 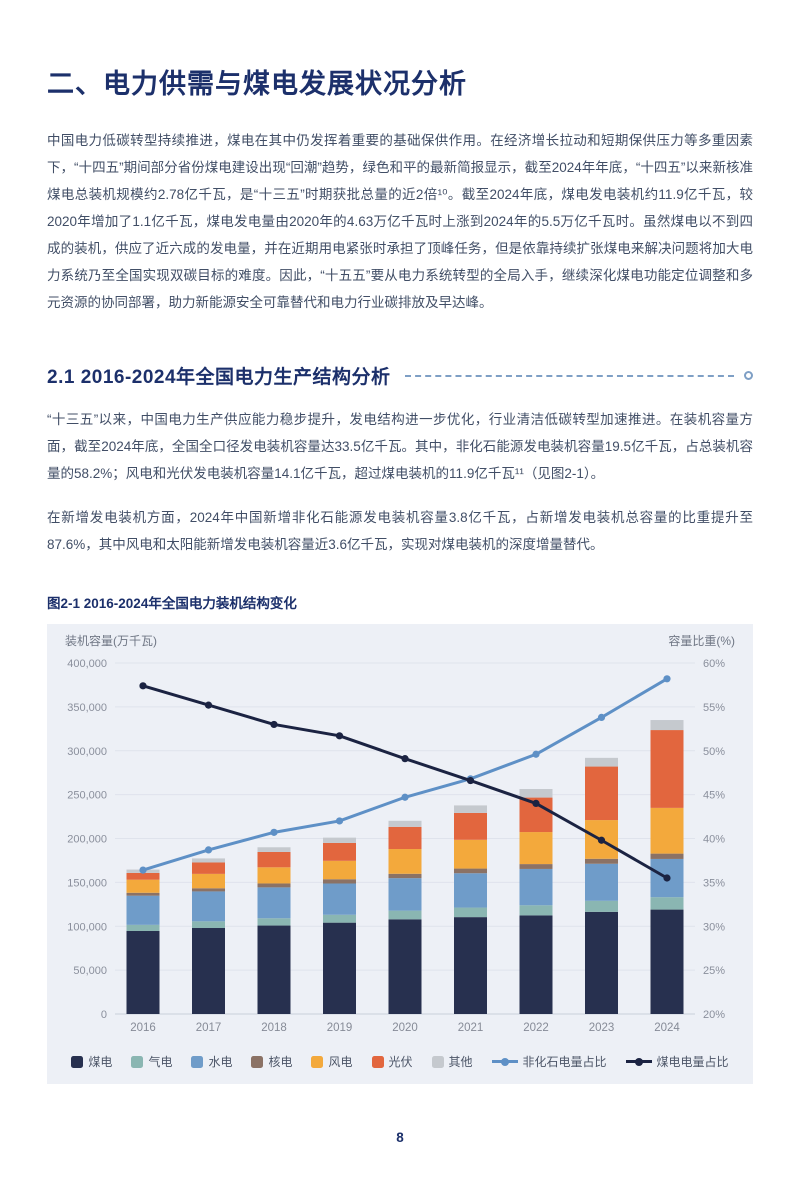 I want to click on legend-item-水电: 水电, so click(x=211, y=1061).